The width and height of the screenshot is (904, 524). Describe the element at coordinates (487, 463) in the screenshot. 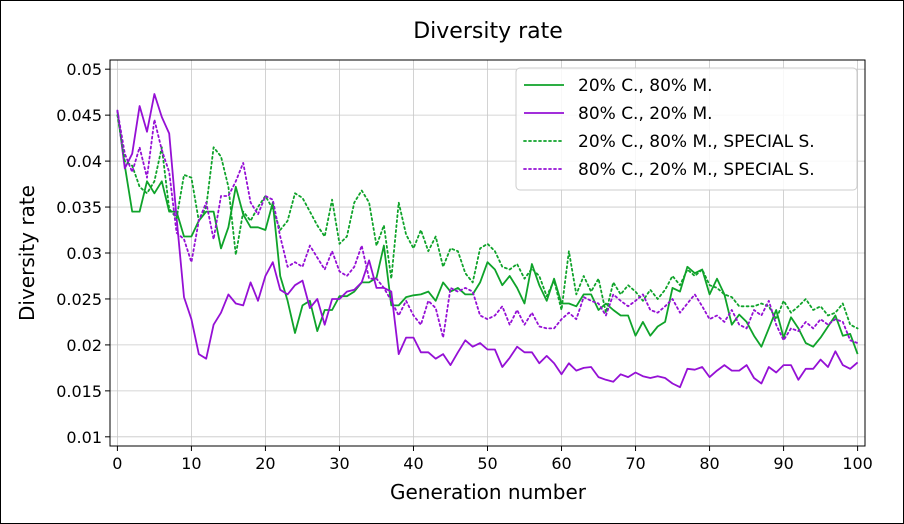

I see `x-tick-label: 50` at that location.